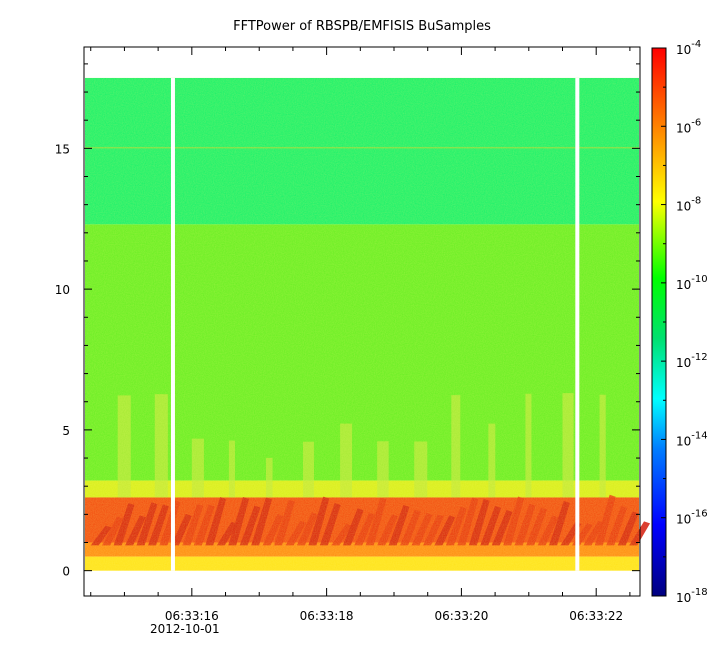 The image size is (724, 656). What do you see at coordinates (66, 572) in the screenshot?
I see `y-tick-label: 0` at bounding box center [66, 572].